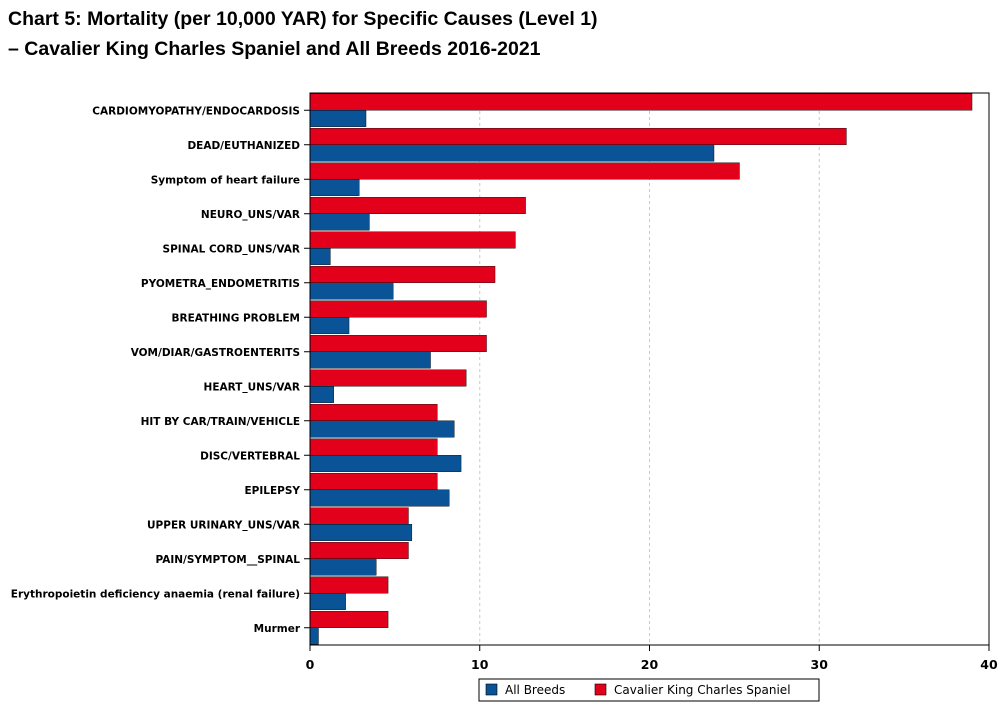  Describe the element at coordinates (250, 215) in the screenshot. I see `category-label: NEURO_UNS/VAR` at that location.